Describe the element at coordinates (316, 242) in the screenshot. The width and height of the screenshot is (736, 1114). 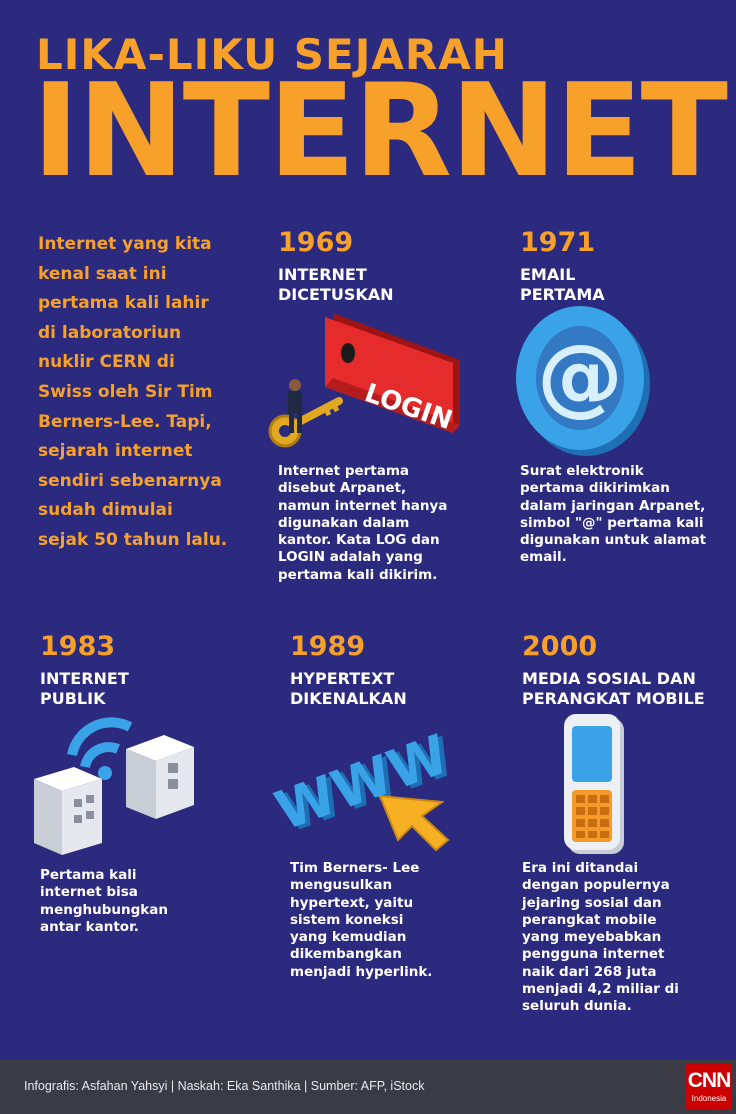
I see `event-year-1969: 1969` at that location.